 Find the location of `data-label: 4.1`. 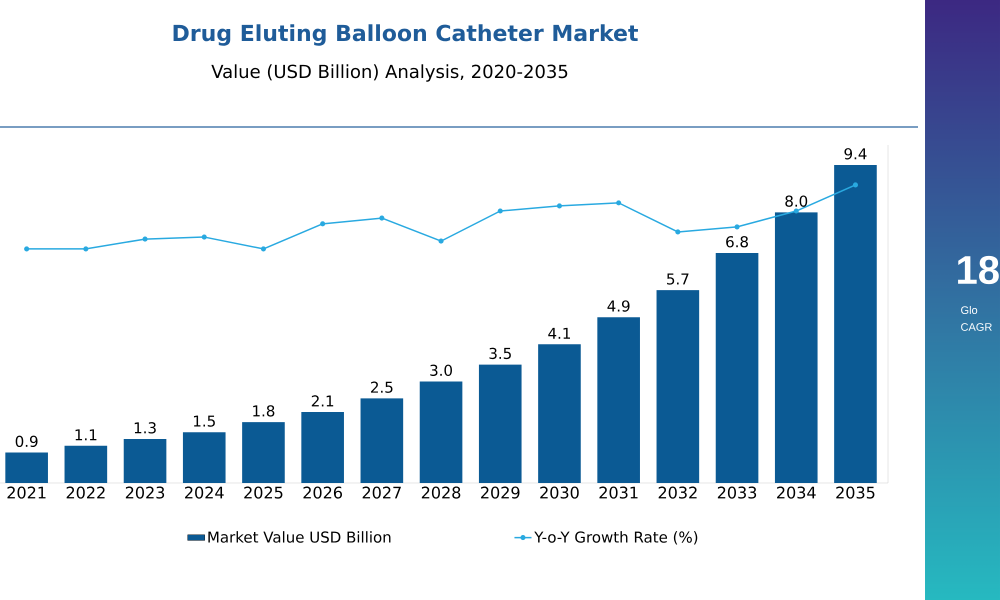

data-label: 4.1 is located at coordinates (559, 333).